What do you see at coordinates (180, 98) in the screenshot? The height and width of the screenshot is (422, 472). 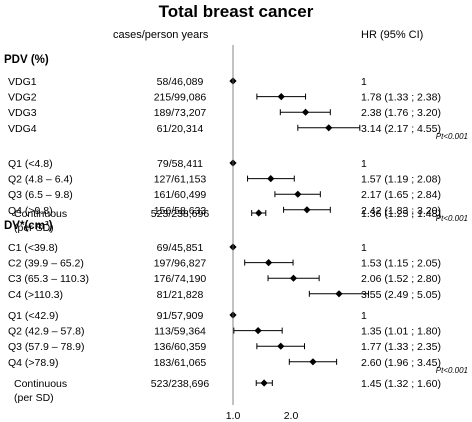 I see `cases-value: 215/99,086` at bounding box center [180, 98].